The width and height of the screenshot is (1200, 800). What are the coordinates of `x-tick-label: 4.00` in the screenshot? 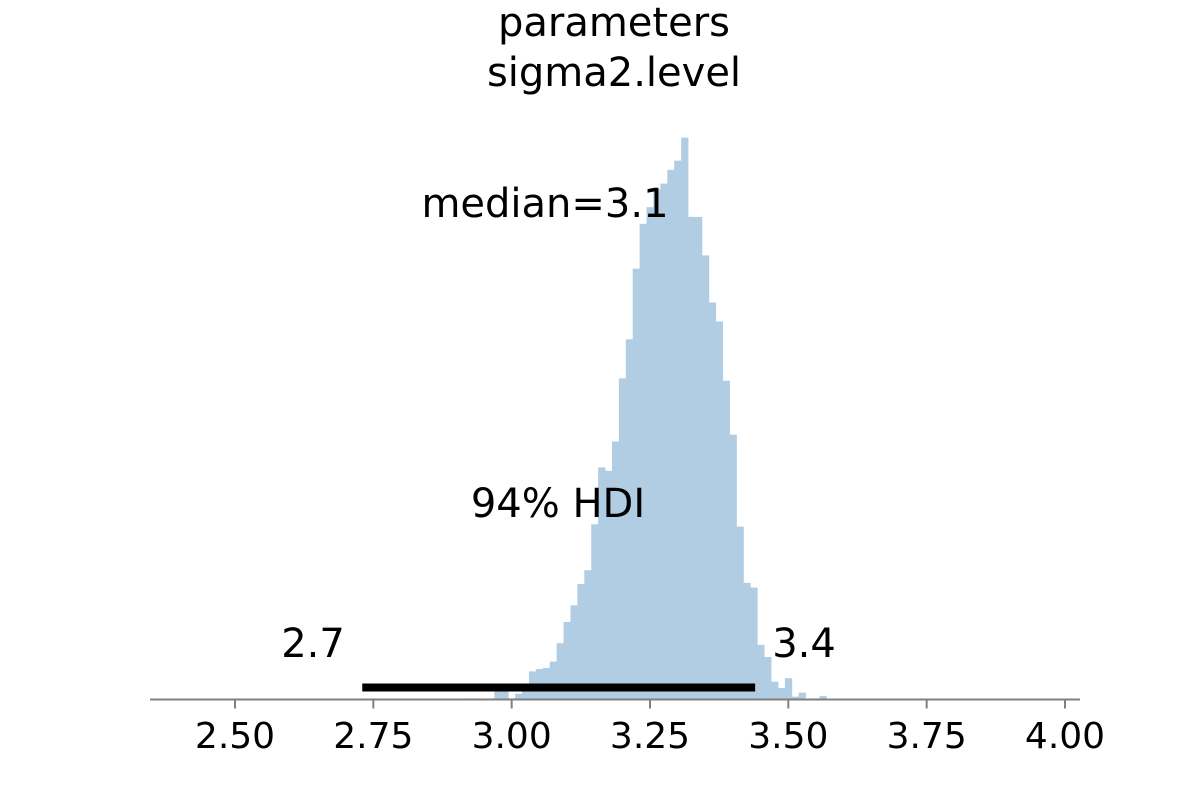 It's located at (1065, 736).